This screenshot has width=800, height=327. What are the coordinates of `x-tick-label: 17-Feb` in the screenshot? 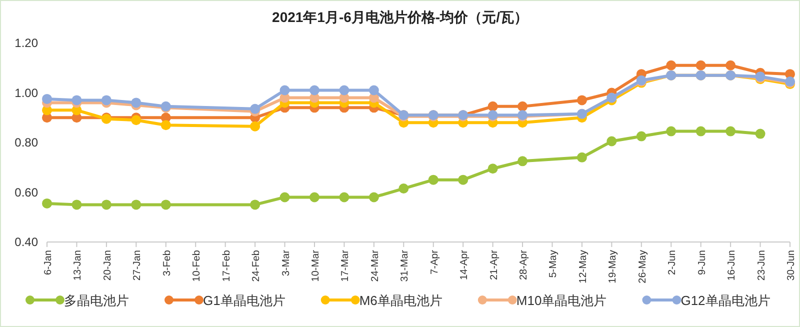 It's located at (226, 266).